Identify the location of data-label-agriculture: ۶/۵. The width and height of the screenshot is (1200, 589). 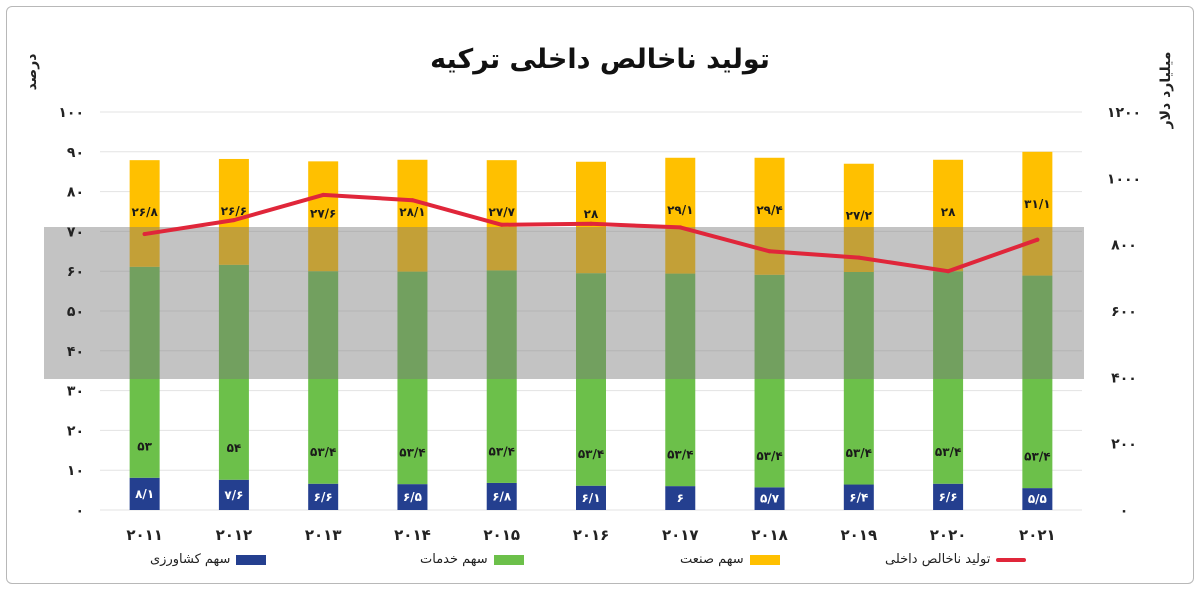
(412, 497).